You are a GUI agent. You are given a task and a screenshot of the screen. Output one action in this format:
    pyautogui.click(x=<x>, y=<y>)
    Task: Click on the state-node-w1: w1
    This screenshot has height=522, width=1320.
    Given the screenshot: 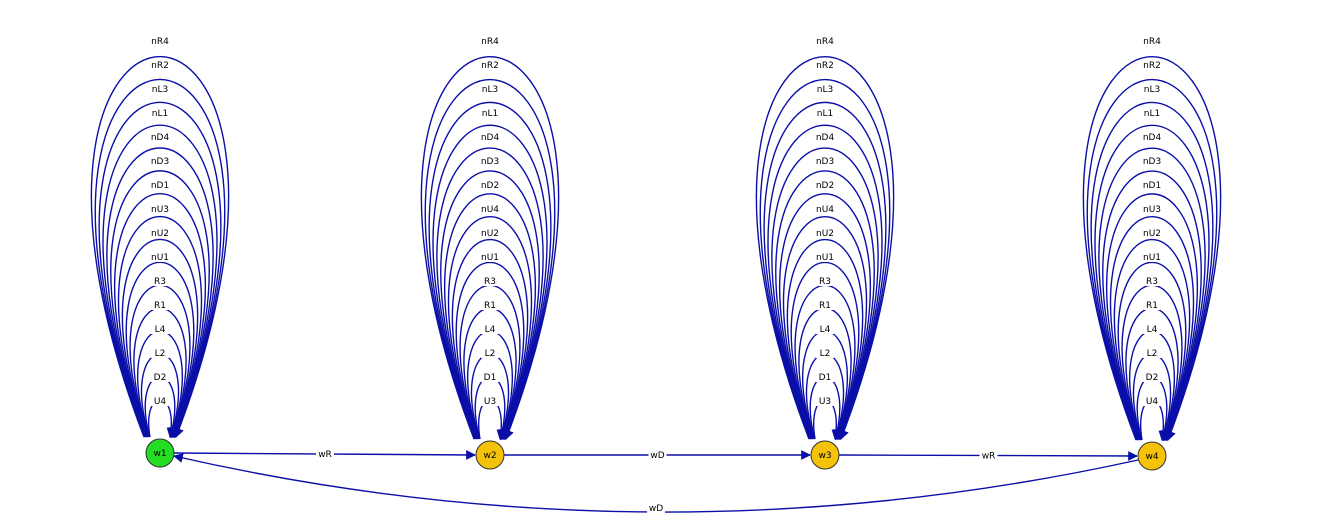 What is the action you would take?
    pyautogui.click(x=160, y=453)
    